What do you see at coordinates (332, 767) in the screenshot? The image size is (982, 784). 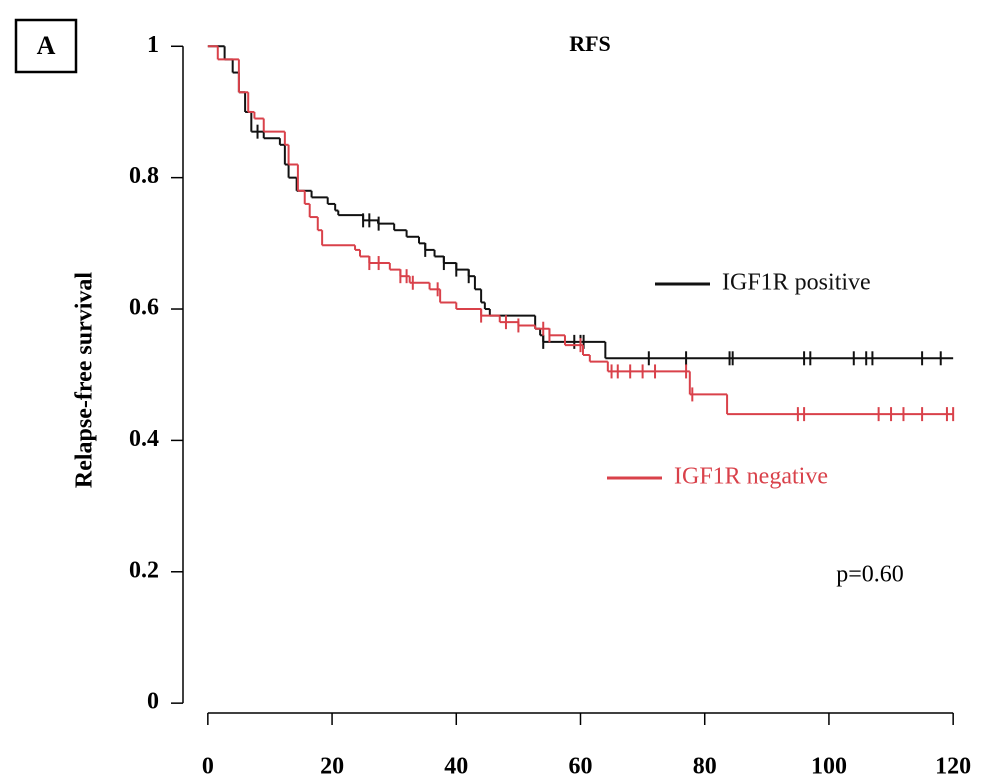 I see `x-tick-label: 20` at bounding box center [332, 767].